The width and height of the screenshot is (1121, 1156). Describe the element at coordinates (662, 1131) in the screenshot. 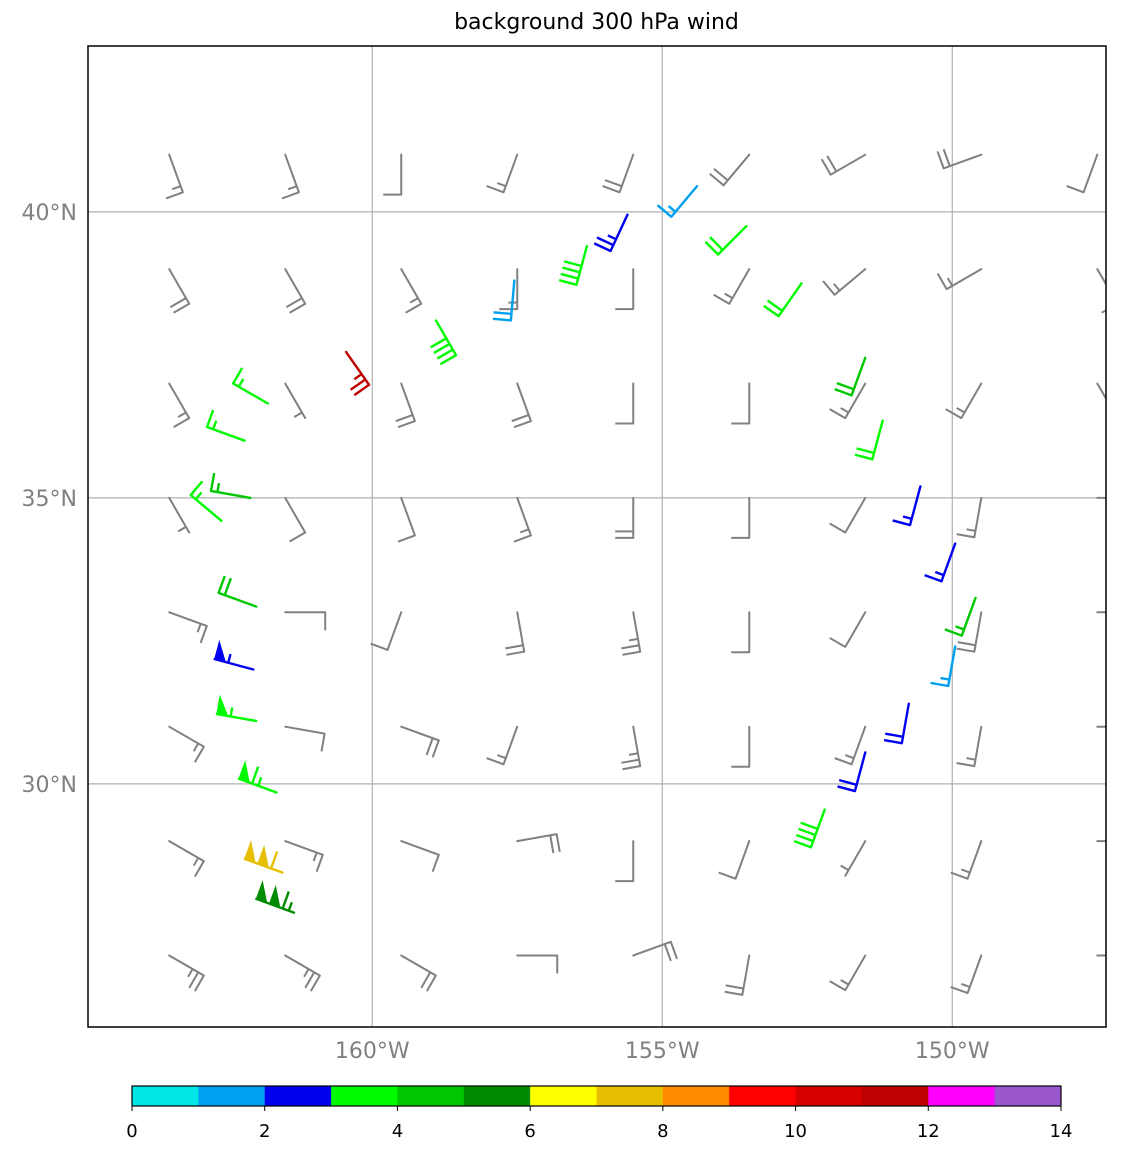

I see `colorbar-tick-label: 8` at that location.